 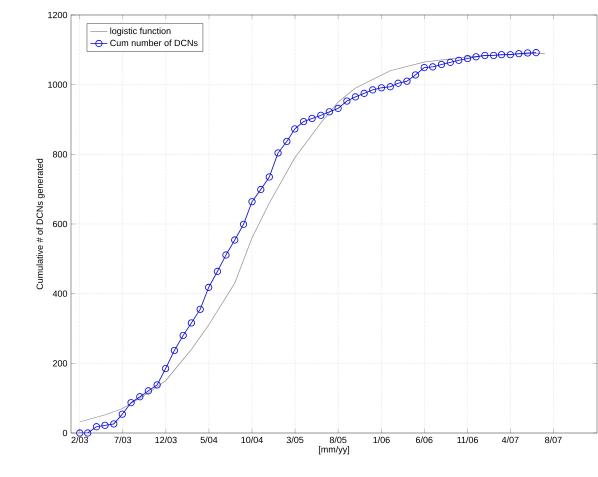 What do you see at coordinates (80, 440) in the screenshot?
I see `x-tick-label: 2/03` at bounding box center [80, 440].